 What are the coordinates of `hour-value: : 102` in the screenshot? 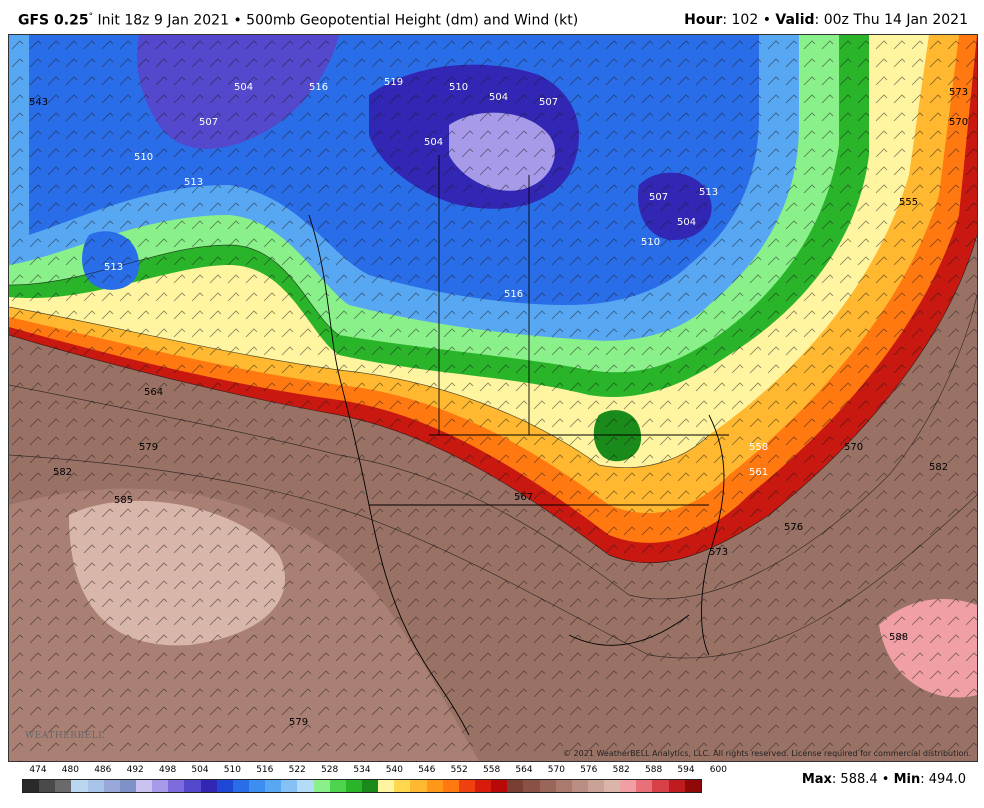 It's located at (740, 20).